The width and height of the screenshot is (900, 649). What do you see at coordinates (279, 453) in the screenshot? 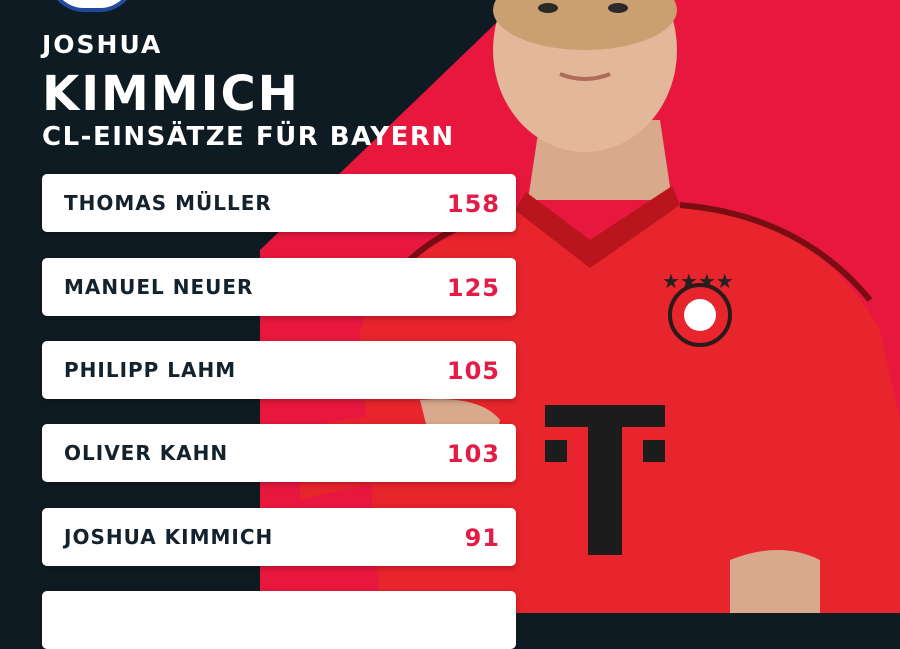
I see `ranking-row: OLIVER KAHN 103` at bounding box center [279, 453].